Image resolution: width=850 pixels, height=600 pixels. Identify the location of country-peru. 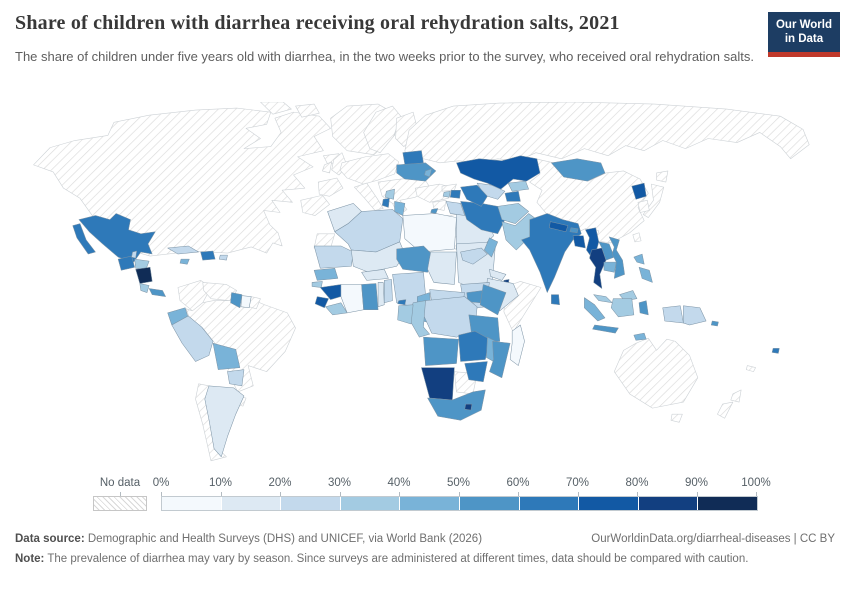
(192, 338).